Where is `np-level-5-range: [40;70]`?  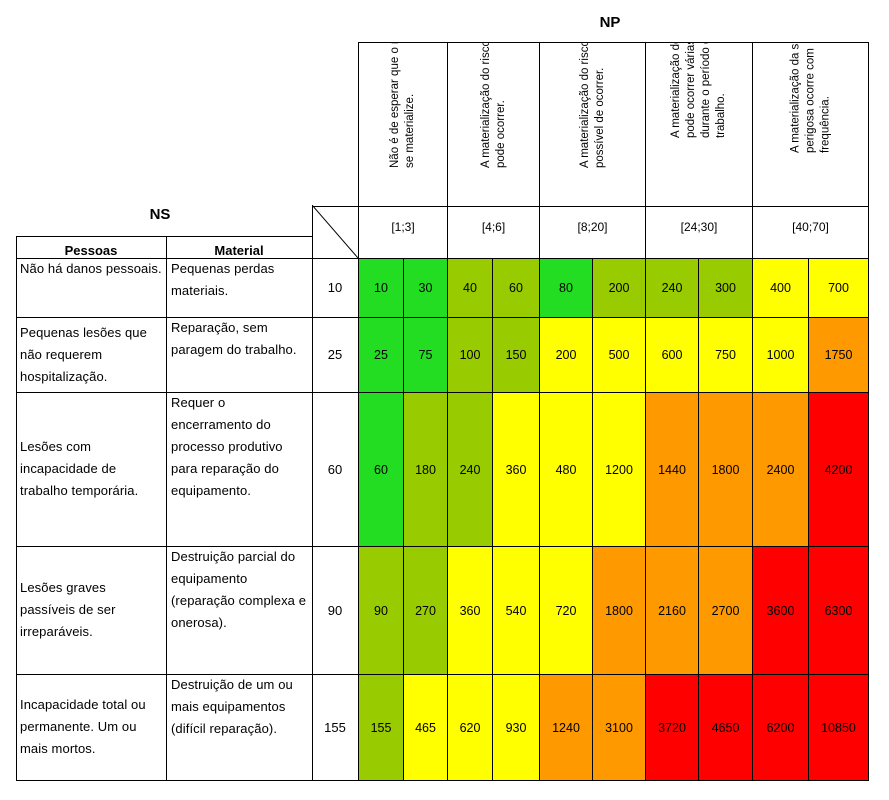
np-level-5-range: [40;70] is located at coordinates (810, 232).